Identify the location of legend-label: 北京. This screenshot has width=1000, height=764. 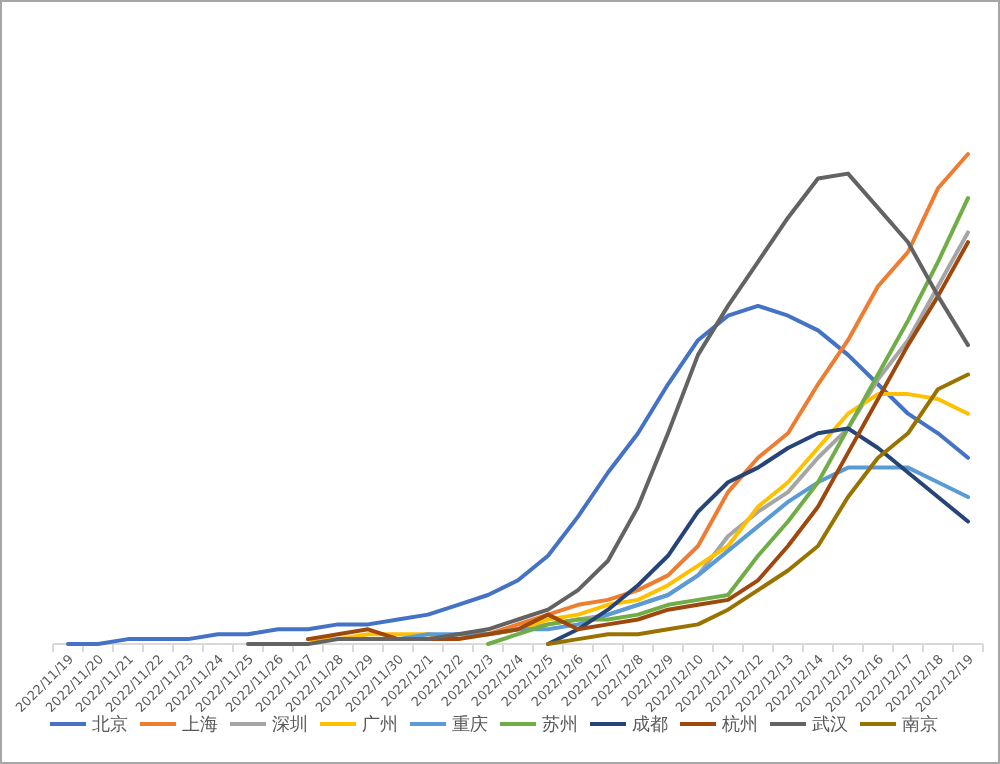
(110, 725).